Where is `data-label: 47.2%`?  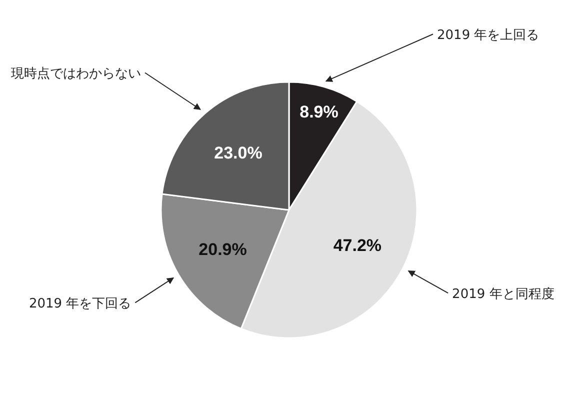
data-label: 47.2% is located at coordinates (357, 245).